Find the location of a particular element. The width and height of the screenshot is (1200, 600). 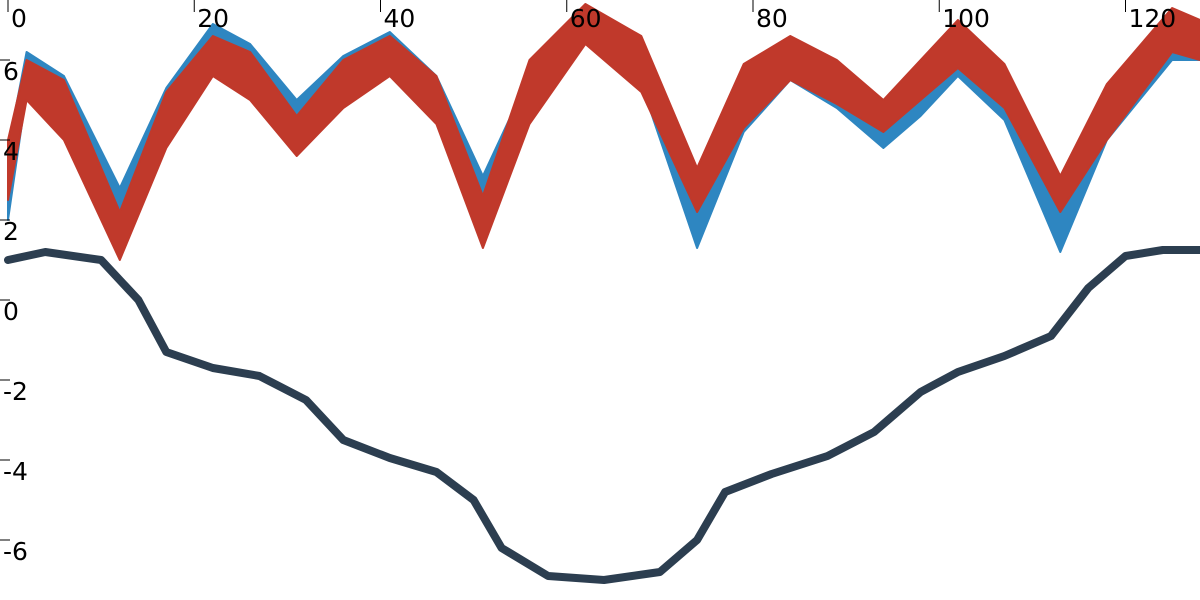

x-tick-label: 60 is located at coordinates (586, 18).